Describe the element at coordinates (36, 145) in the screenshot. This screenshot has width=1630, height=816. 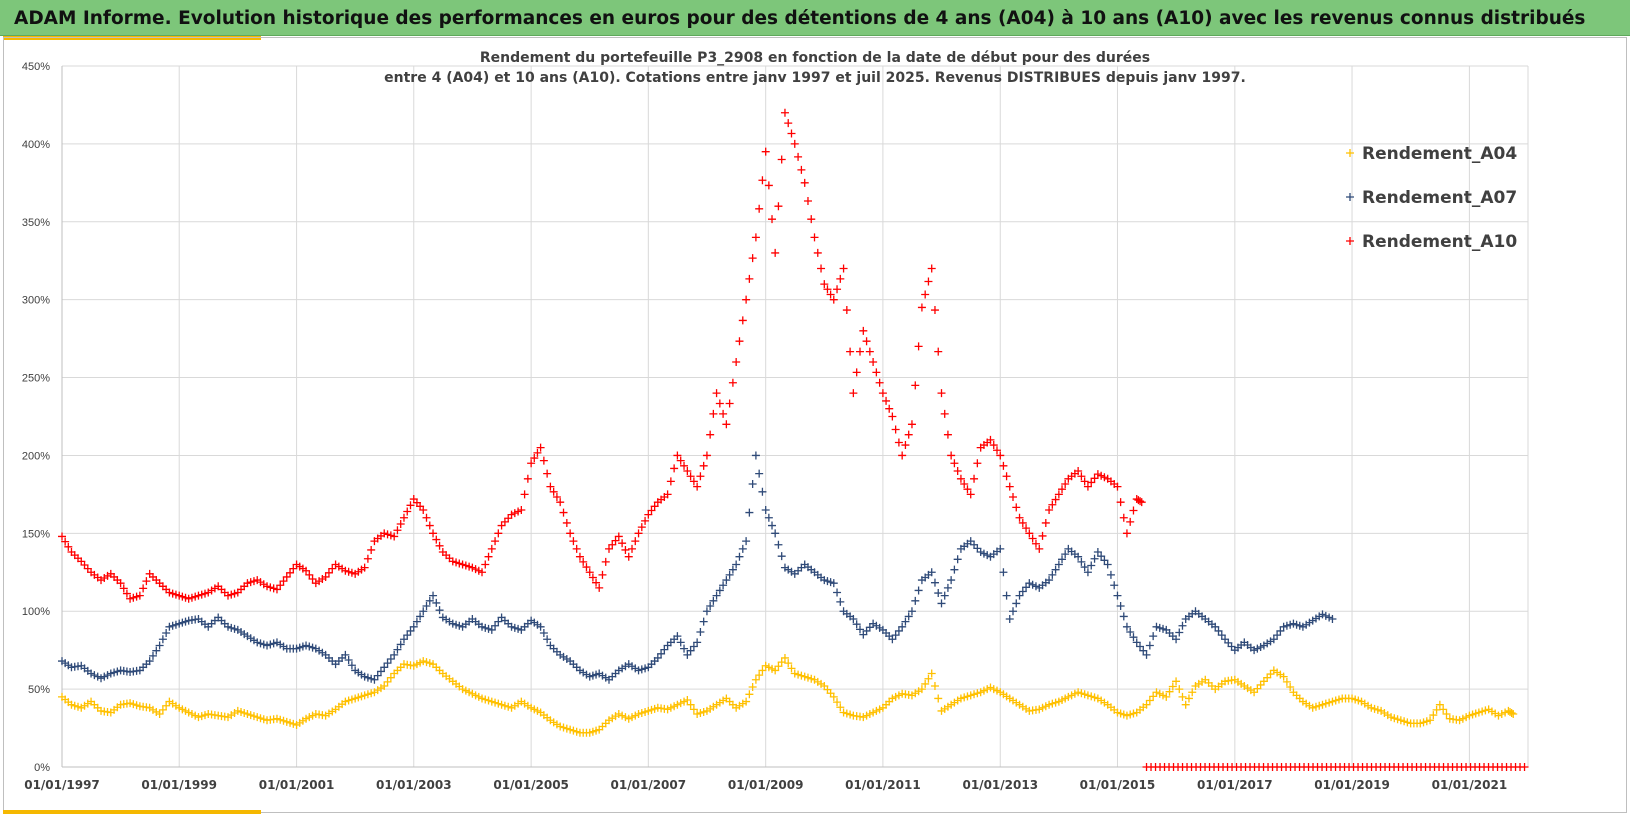
I see `y-tick-label: 400%` at that location.